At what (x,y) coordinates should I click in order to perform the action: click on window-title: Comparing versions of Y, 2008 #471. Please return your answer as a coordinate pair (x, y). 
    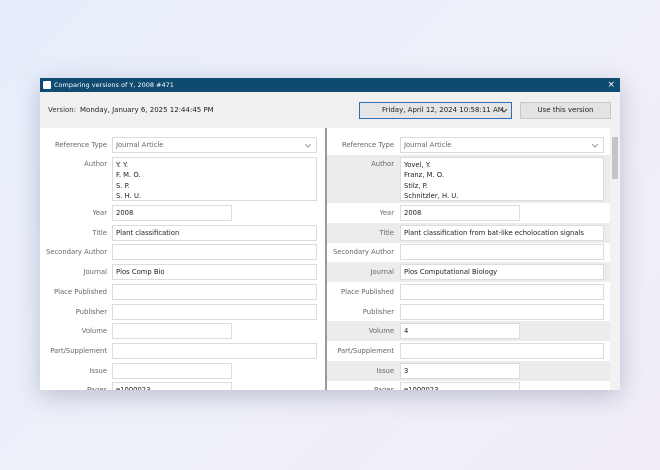
    Looking at the image, I should click on (114, 85).